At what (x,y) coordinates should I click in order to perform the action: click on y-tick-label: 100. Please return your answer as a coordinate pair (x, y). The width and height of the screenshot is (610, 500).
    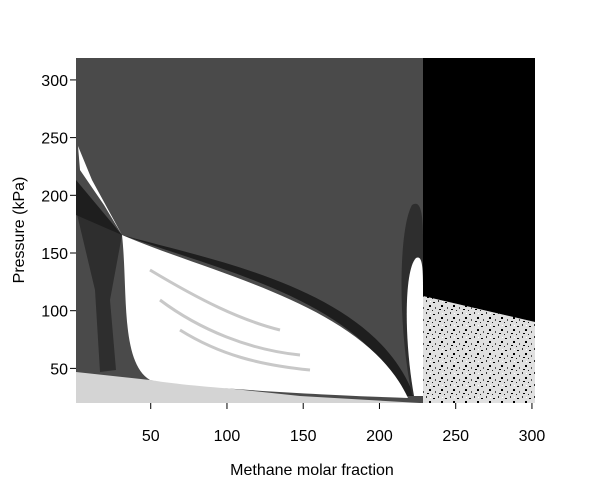
    Looking at the image, I should click on (54, 312).